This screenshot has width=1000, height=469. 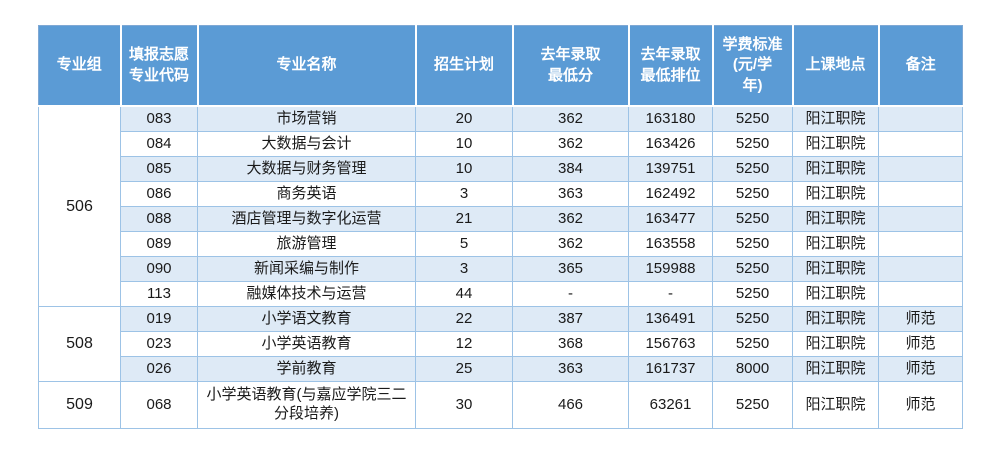 I want to click on cell-major-name: 融媒体技术与运营, so click(x=306, y=294).